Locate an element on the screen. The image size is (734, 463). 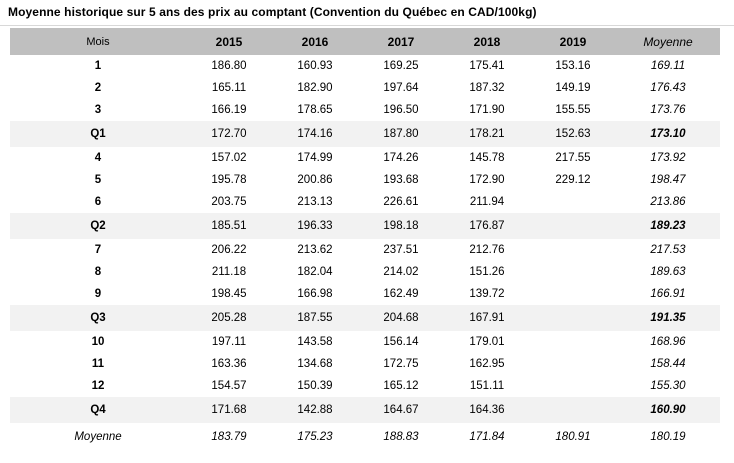
table-cell-moyenne: 189.23 is located at coordinates (668, 226).